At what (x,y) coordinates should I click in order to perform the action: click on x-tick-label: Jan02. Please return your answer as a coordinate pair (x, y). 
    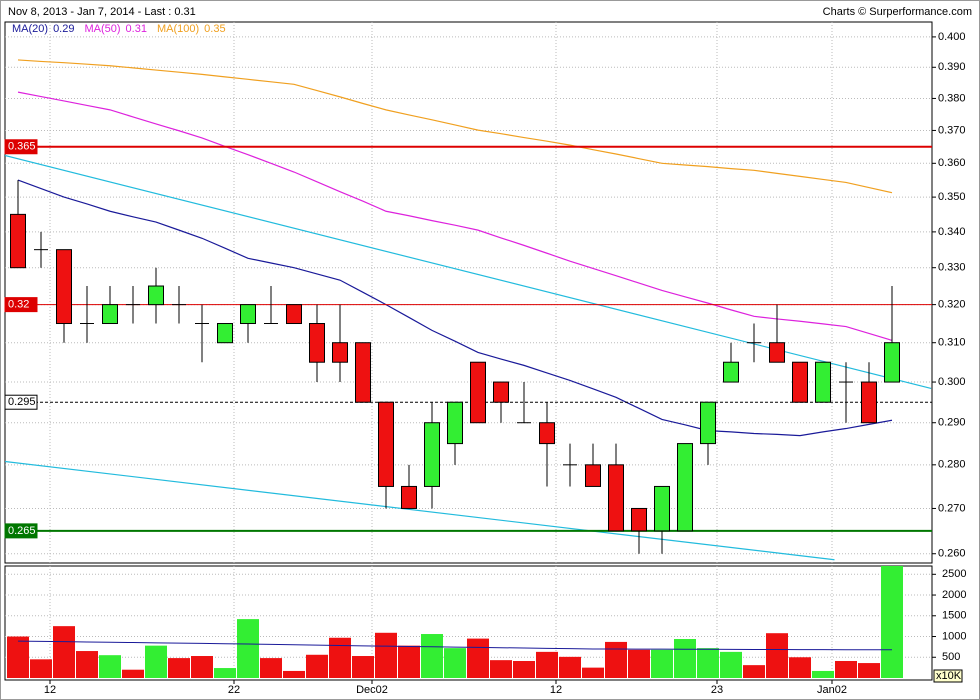
    Looking at the image, I should click on (832, 690).